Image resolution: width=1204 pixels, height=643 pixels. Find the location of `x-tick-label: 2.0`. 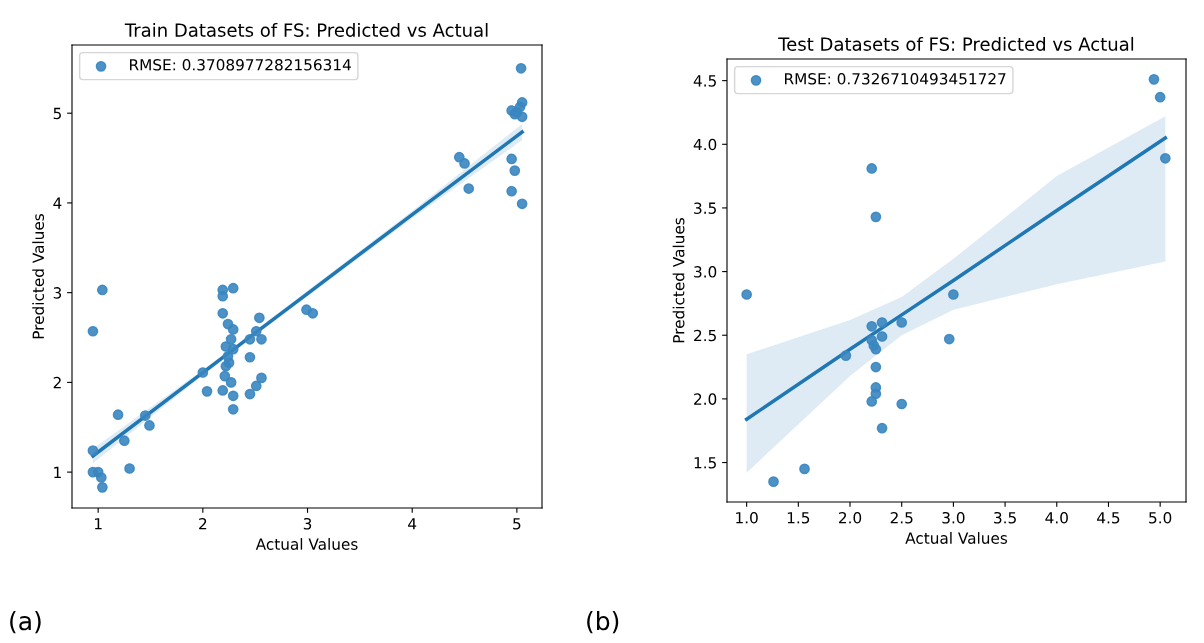

x-tick-label: 2.0 is located at coordinates (850, 517).